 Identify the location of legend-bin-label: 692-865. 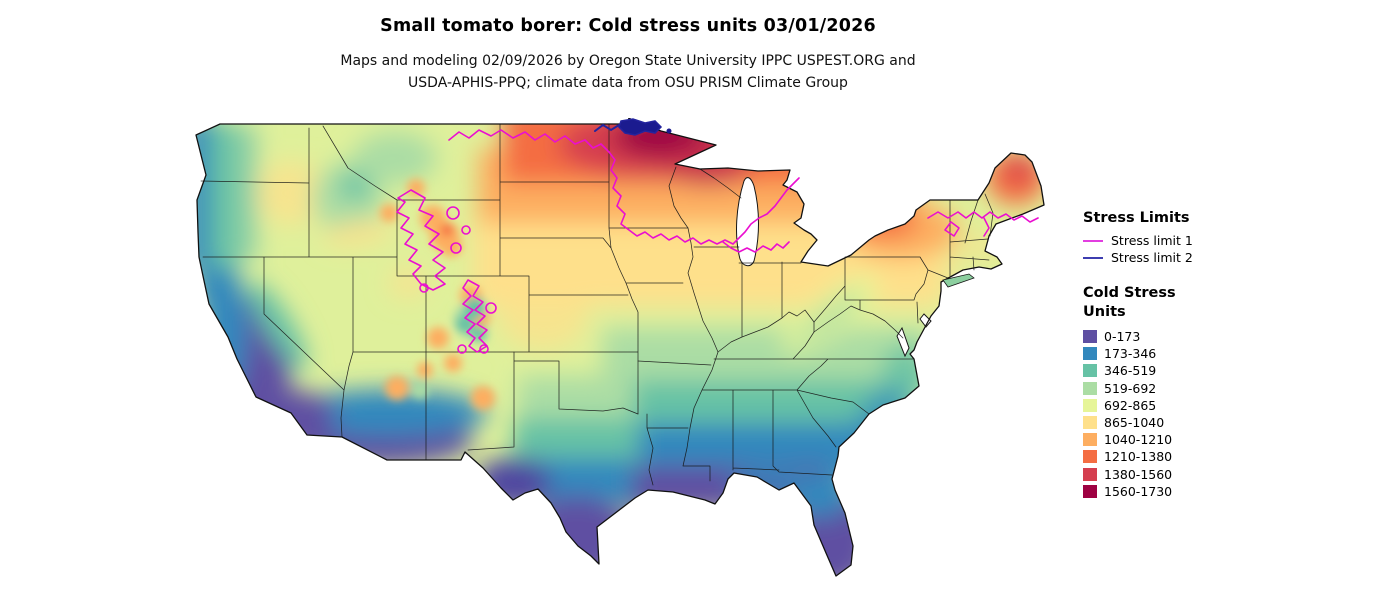
(1130, 405).